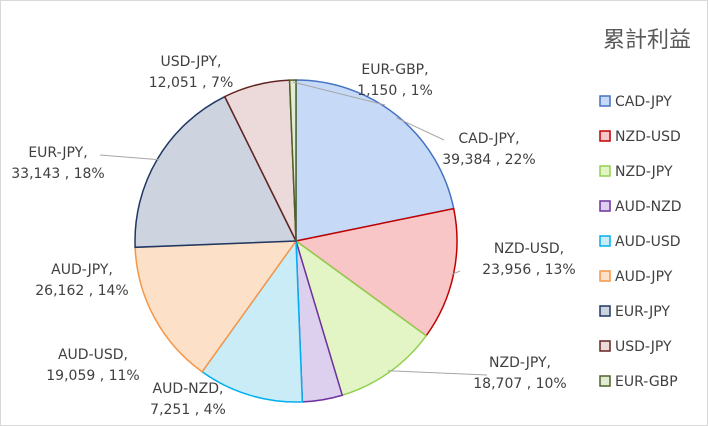 The image size is (708, 426). I want to click on legend-swatch-eur-gbp, so click(605, 381).